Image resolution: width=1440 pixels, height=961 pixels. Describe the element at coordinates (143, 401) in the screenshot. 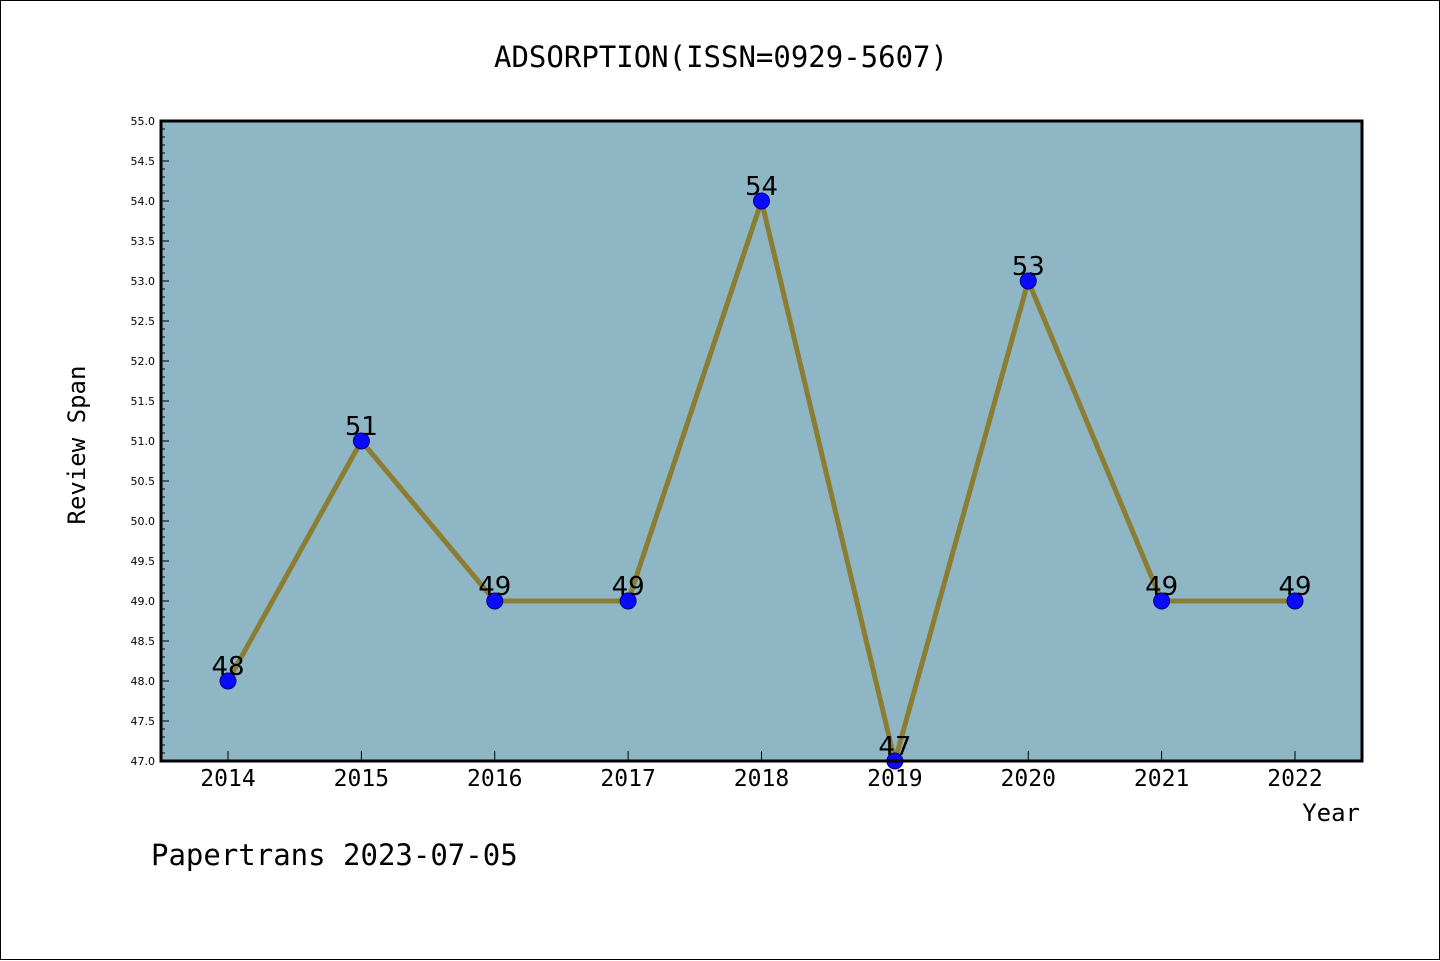

I see `y-tick-label: 51.5` at that location.